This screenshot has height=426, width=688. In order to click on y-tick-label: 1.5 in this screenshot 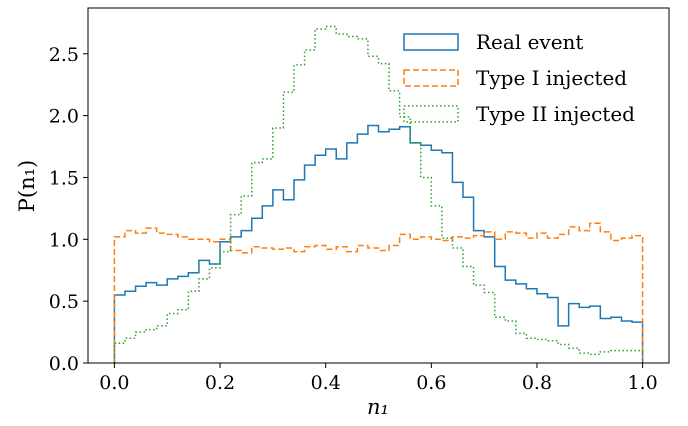, I will do `click(64, 178)`.